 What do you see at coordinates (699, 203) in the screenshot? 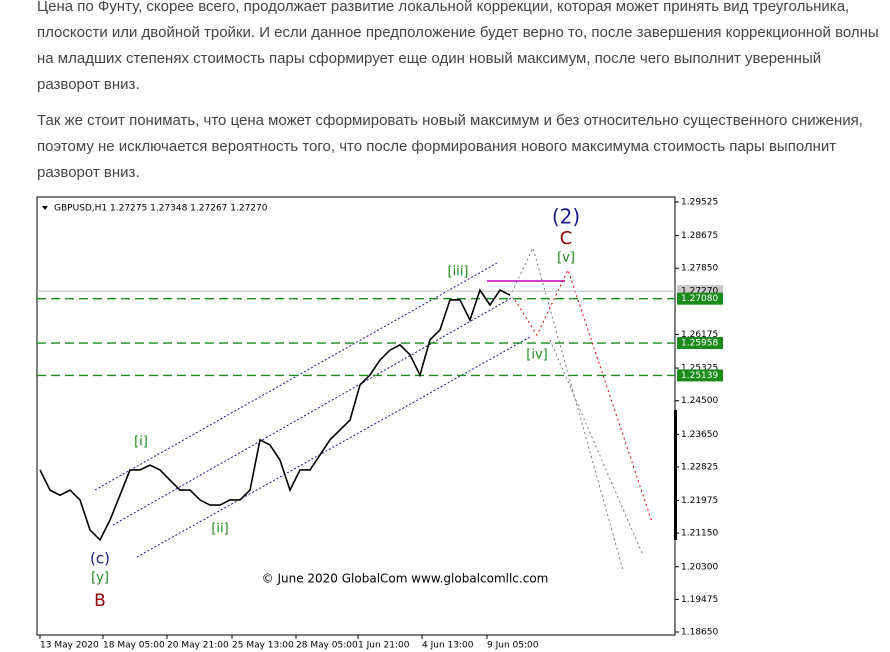
I see `y-tick-label: 1.29525` at bounding box center [699, 203].